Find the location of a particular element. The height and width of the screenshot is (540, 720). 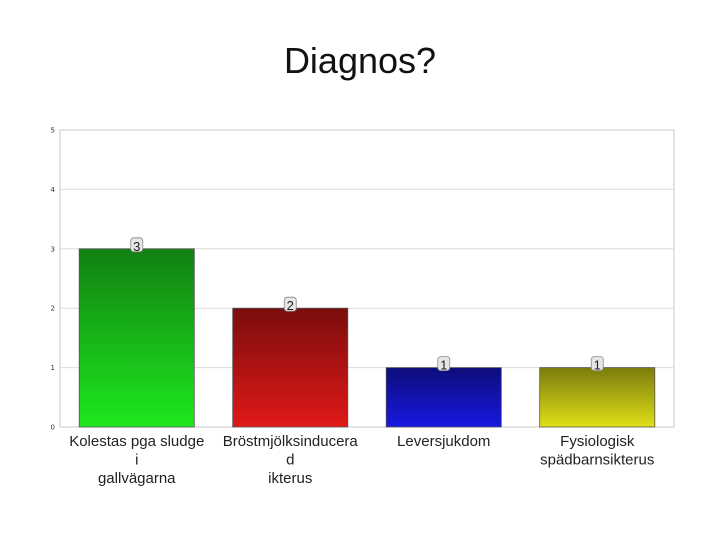

y-tick-label: 1 is located at coordinates (53, 368).